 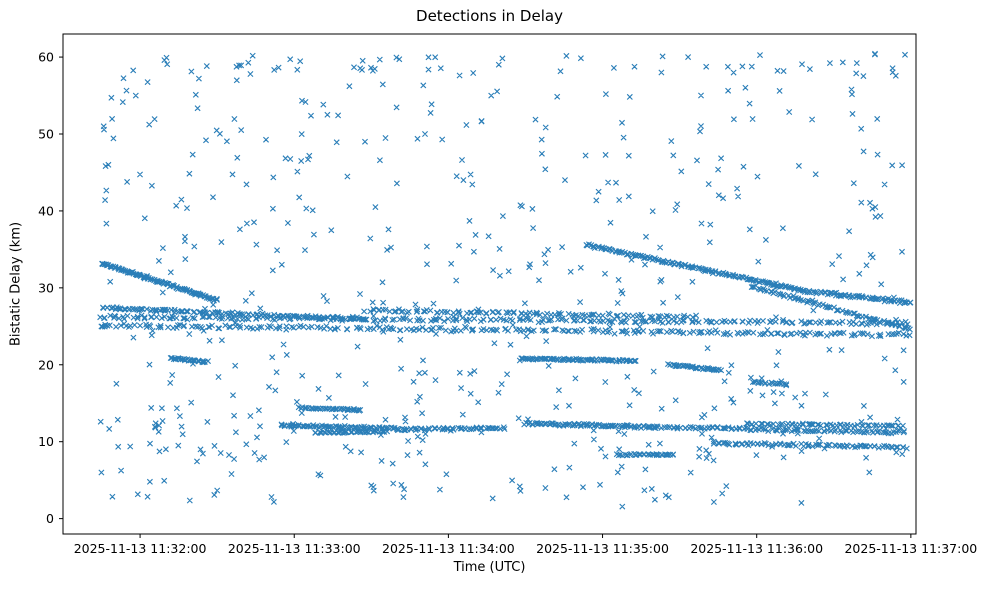 What do you see at coordinates (16, 284) in the screenshot?
I see `y-axis-label: Bistatic Delay (km)` at bounding box center [16, 284].